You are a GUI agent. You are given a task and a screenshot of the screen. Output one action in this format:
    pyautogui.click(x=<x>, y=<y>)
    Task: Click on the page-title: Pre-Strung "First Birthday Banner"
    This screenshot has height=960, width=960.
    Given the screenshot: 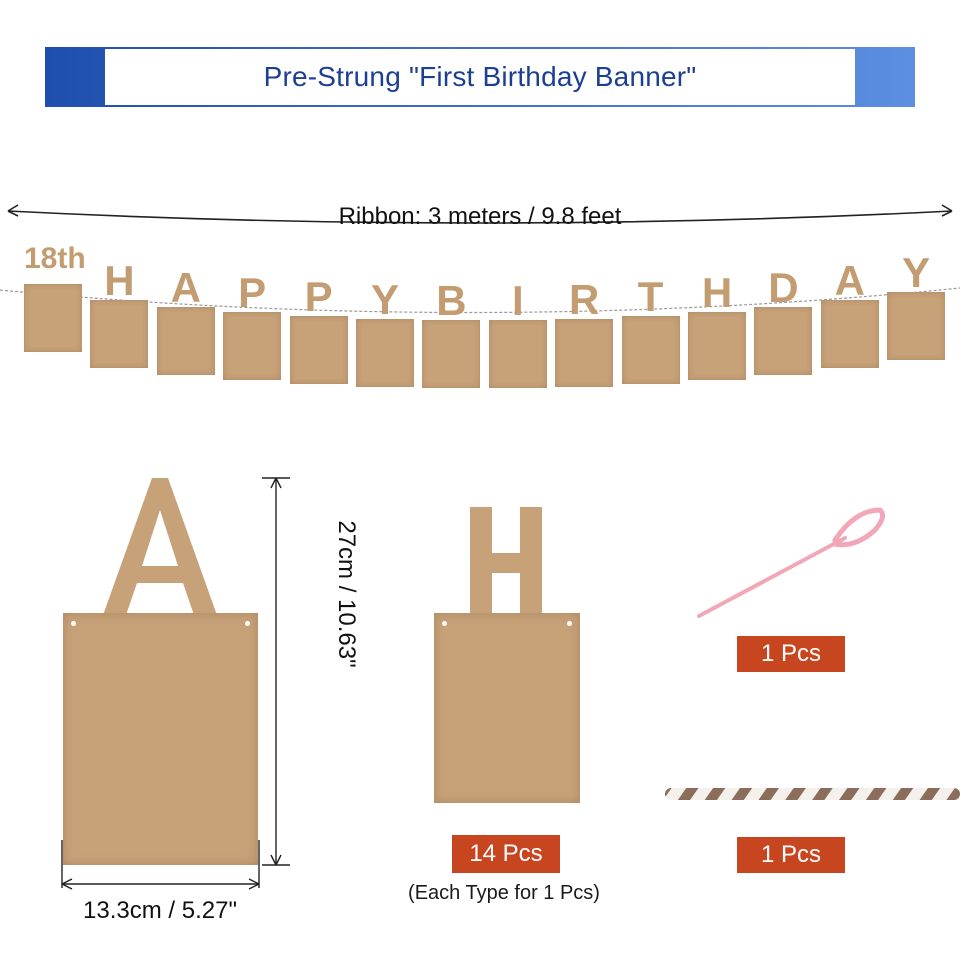 What is the action you would take?
    pyautogui.click(x=480, y=76)
    